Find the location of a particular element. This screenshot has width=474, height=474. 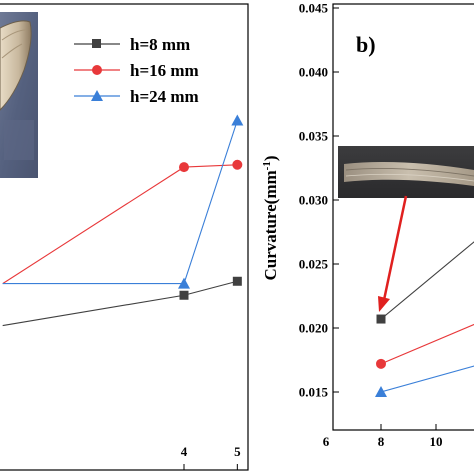

legend-label-h24: h=24 mm is located at coordinates (164, 96).